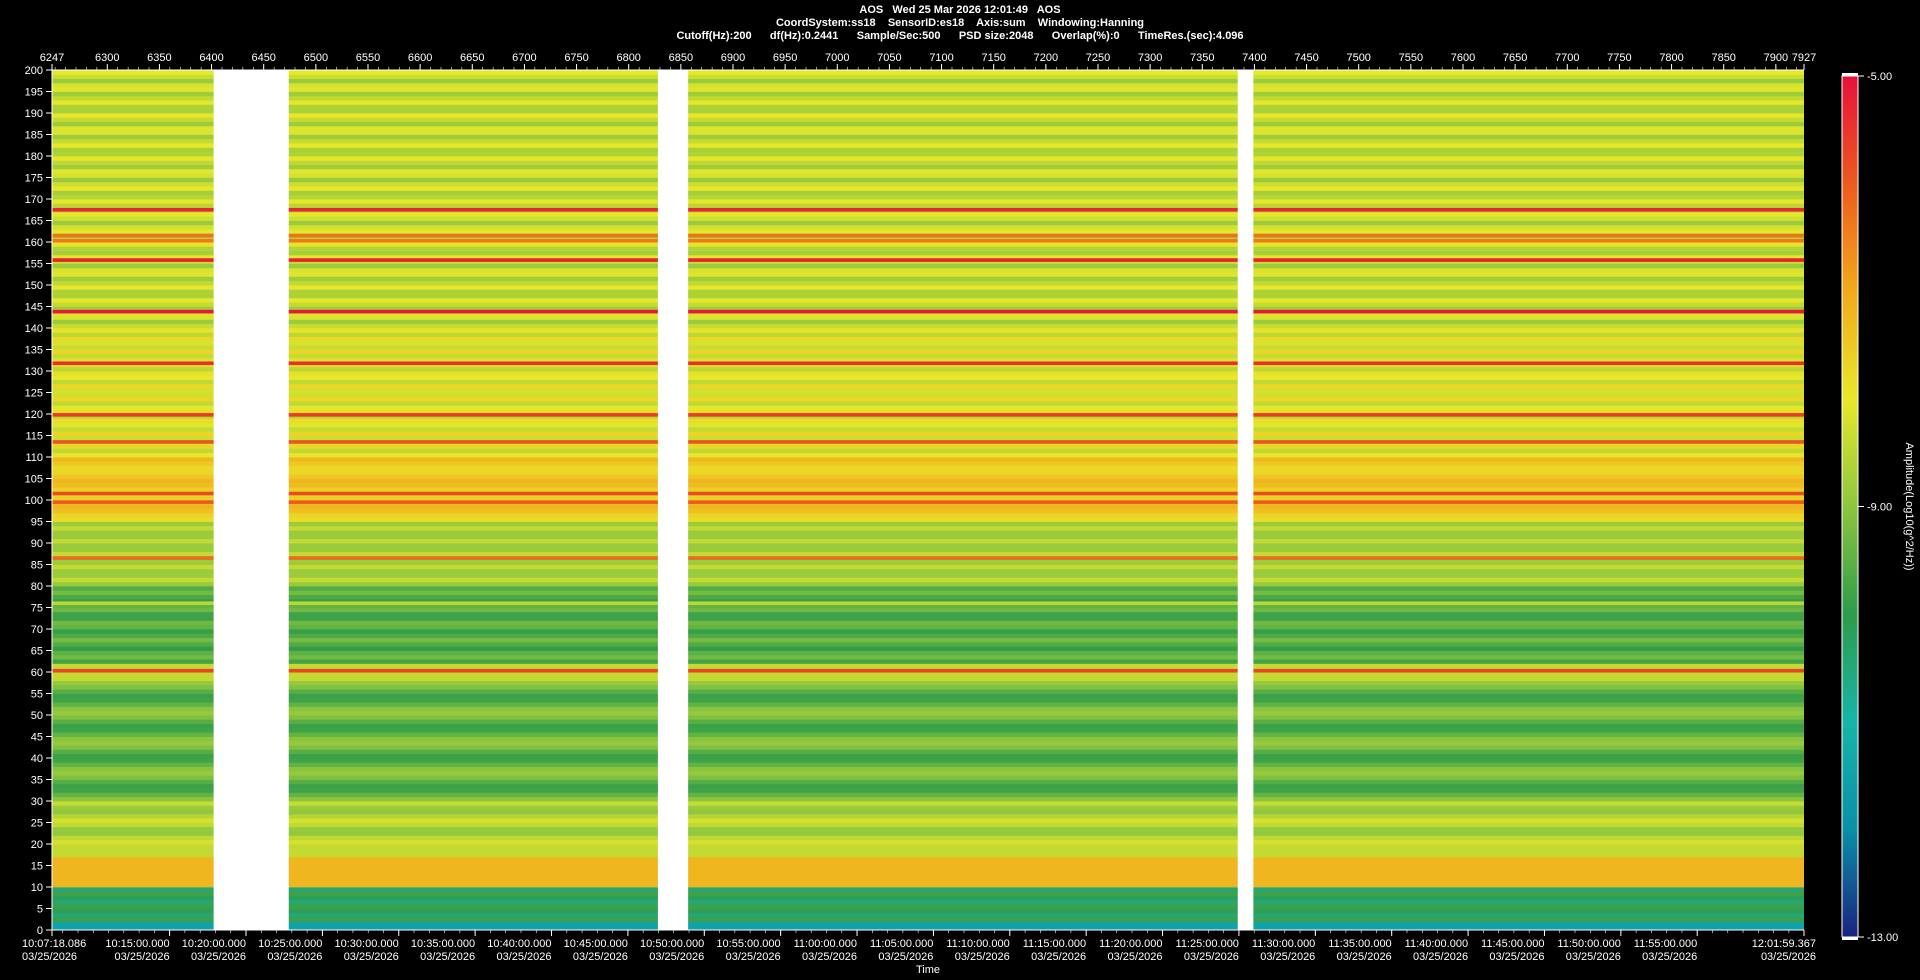 This screenshot has width=1920, height=980. Describe the element at coordinates (34, 351) in the screenshot. I see `y-axis-tick-label: 135` at that location.